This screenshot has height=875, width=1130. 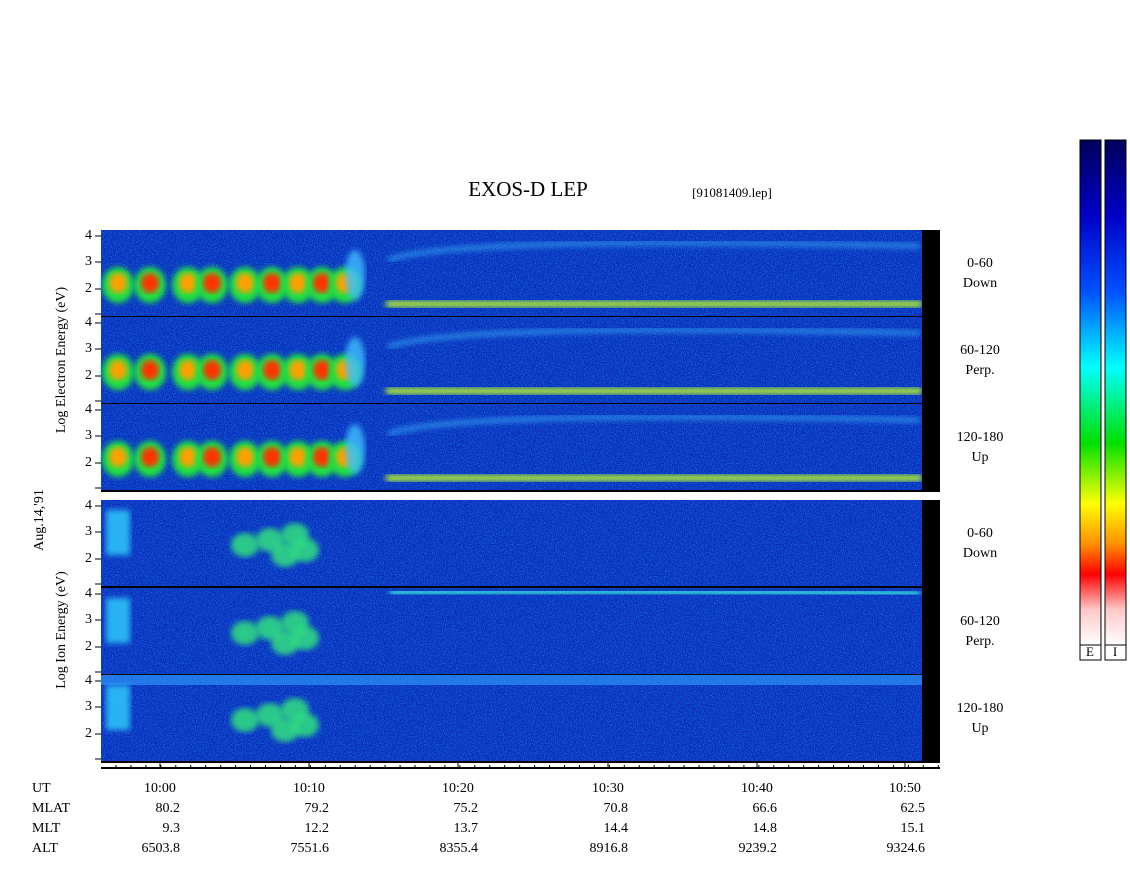 What do you see at coordinates (459, 848) in the screenshot?
I see `ephemeris-value: 8355.4` at bounding box center [459, 848].